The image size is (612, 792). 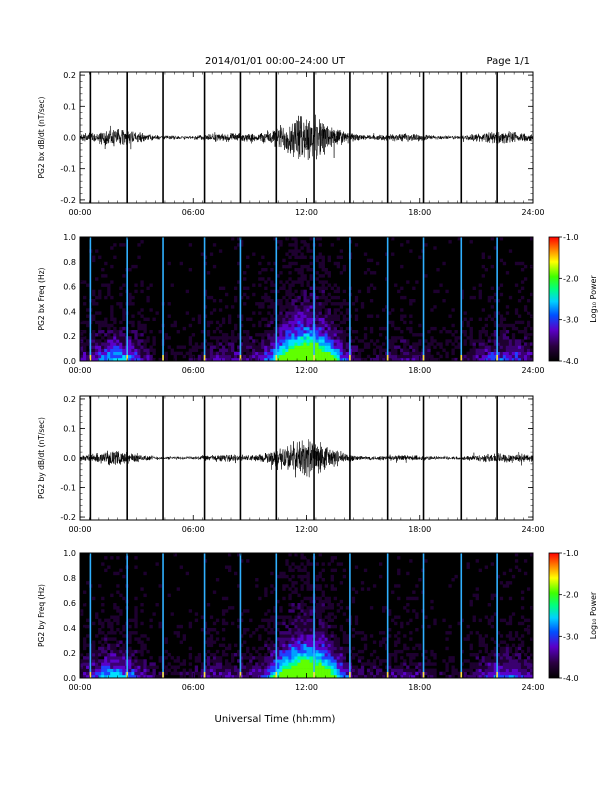 What do you see at coordinates (41, 298) in the screenshot?
I see `y-axis-title: PG2 bx Freq (Hz)` at bounding box center [41, 298].